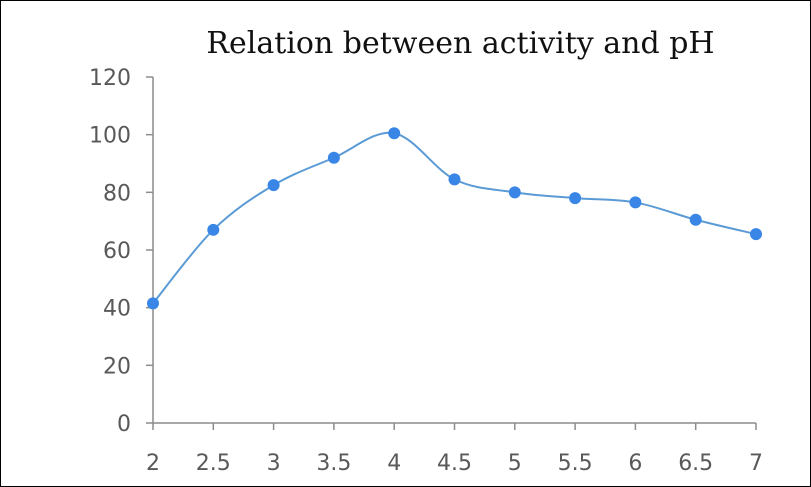 The height and width of the screenshot is (487, 811). What do you see at coordinates (333, 463) in the screenshot?
I see `x-tick-label: 3.5` at bounding box center [333, 463].